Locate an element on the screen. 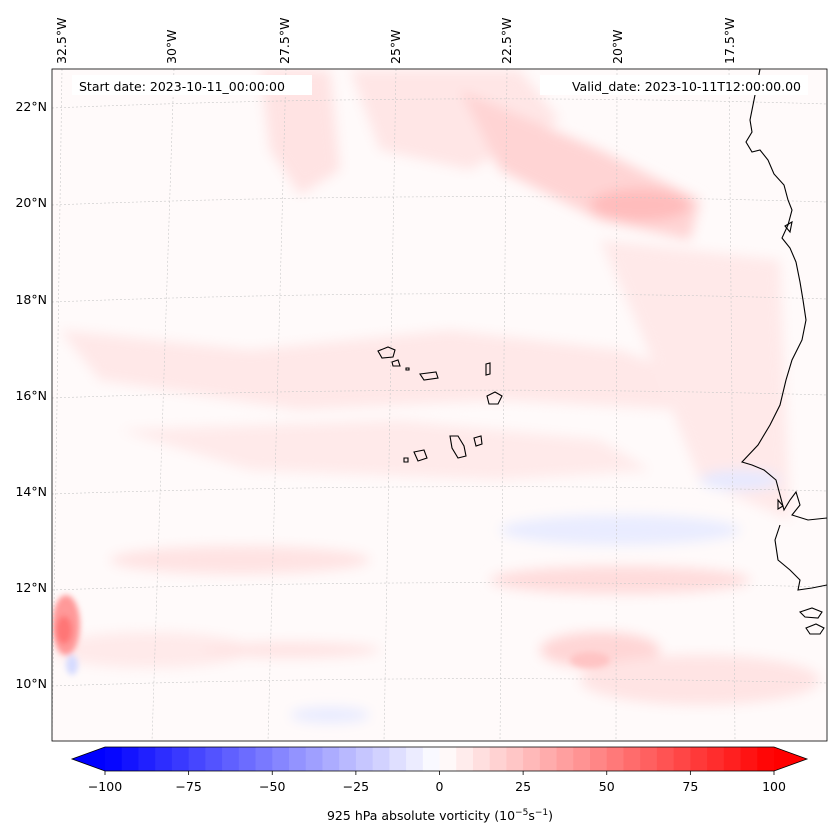 This screenshot has width=837, height=839. colorbar-tick-label: 0 is located at coordinates (440, 786).